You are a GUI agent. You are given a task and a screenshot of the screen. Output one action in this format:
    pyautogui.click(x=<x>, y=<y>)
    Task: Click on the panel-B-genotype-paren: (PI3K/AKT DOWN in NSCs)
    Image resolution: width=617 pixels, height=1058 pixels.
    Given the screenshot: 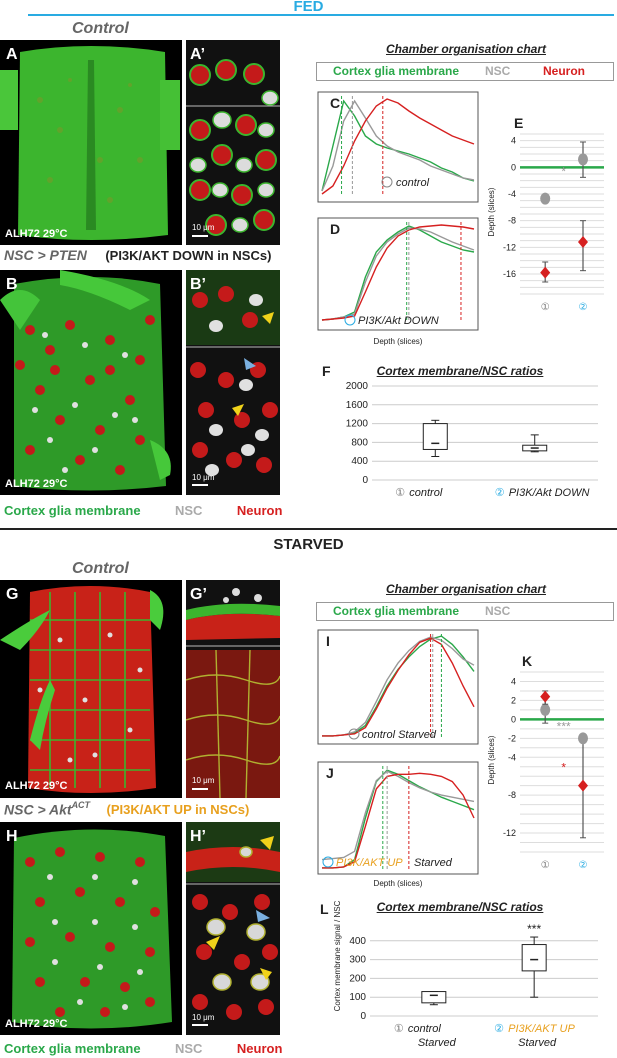 What is the action you would take?
    pyautogui.click(x=188, y=255)
    